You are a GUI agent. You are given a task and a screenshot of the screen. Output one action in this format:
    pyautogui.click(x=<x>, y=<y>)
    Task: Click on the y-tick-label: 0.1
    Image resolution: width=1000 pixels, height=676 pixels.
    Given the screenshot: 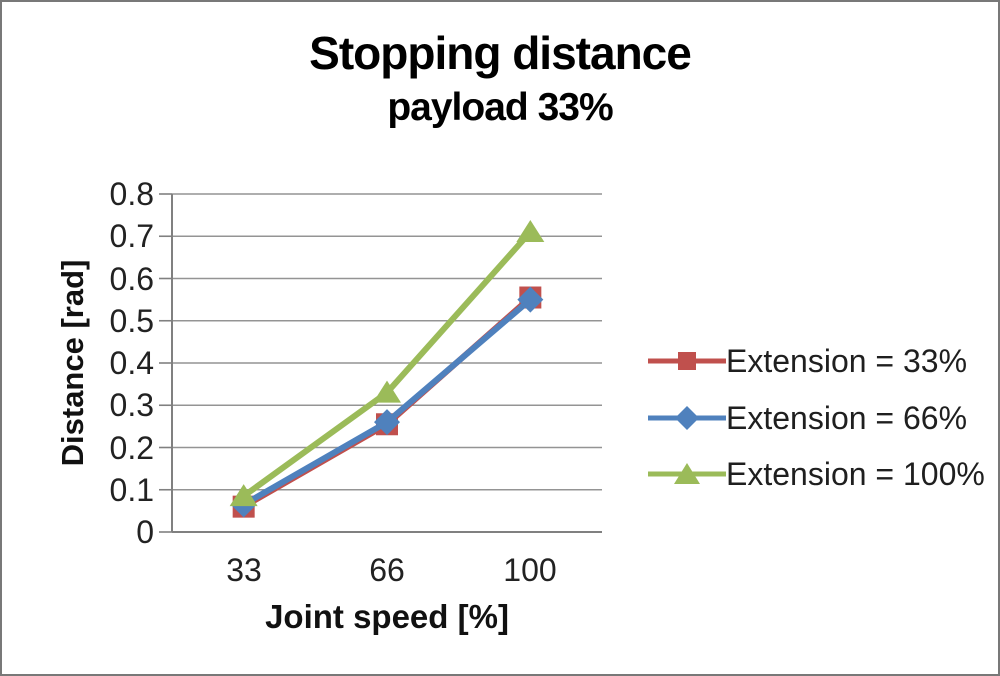 What is the action you would take?
    pyautogui.click(x=131, y=489)
    